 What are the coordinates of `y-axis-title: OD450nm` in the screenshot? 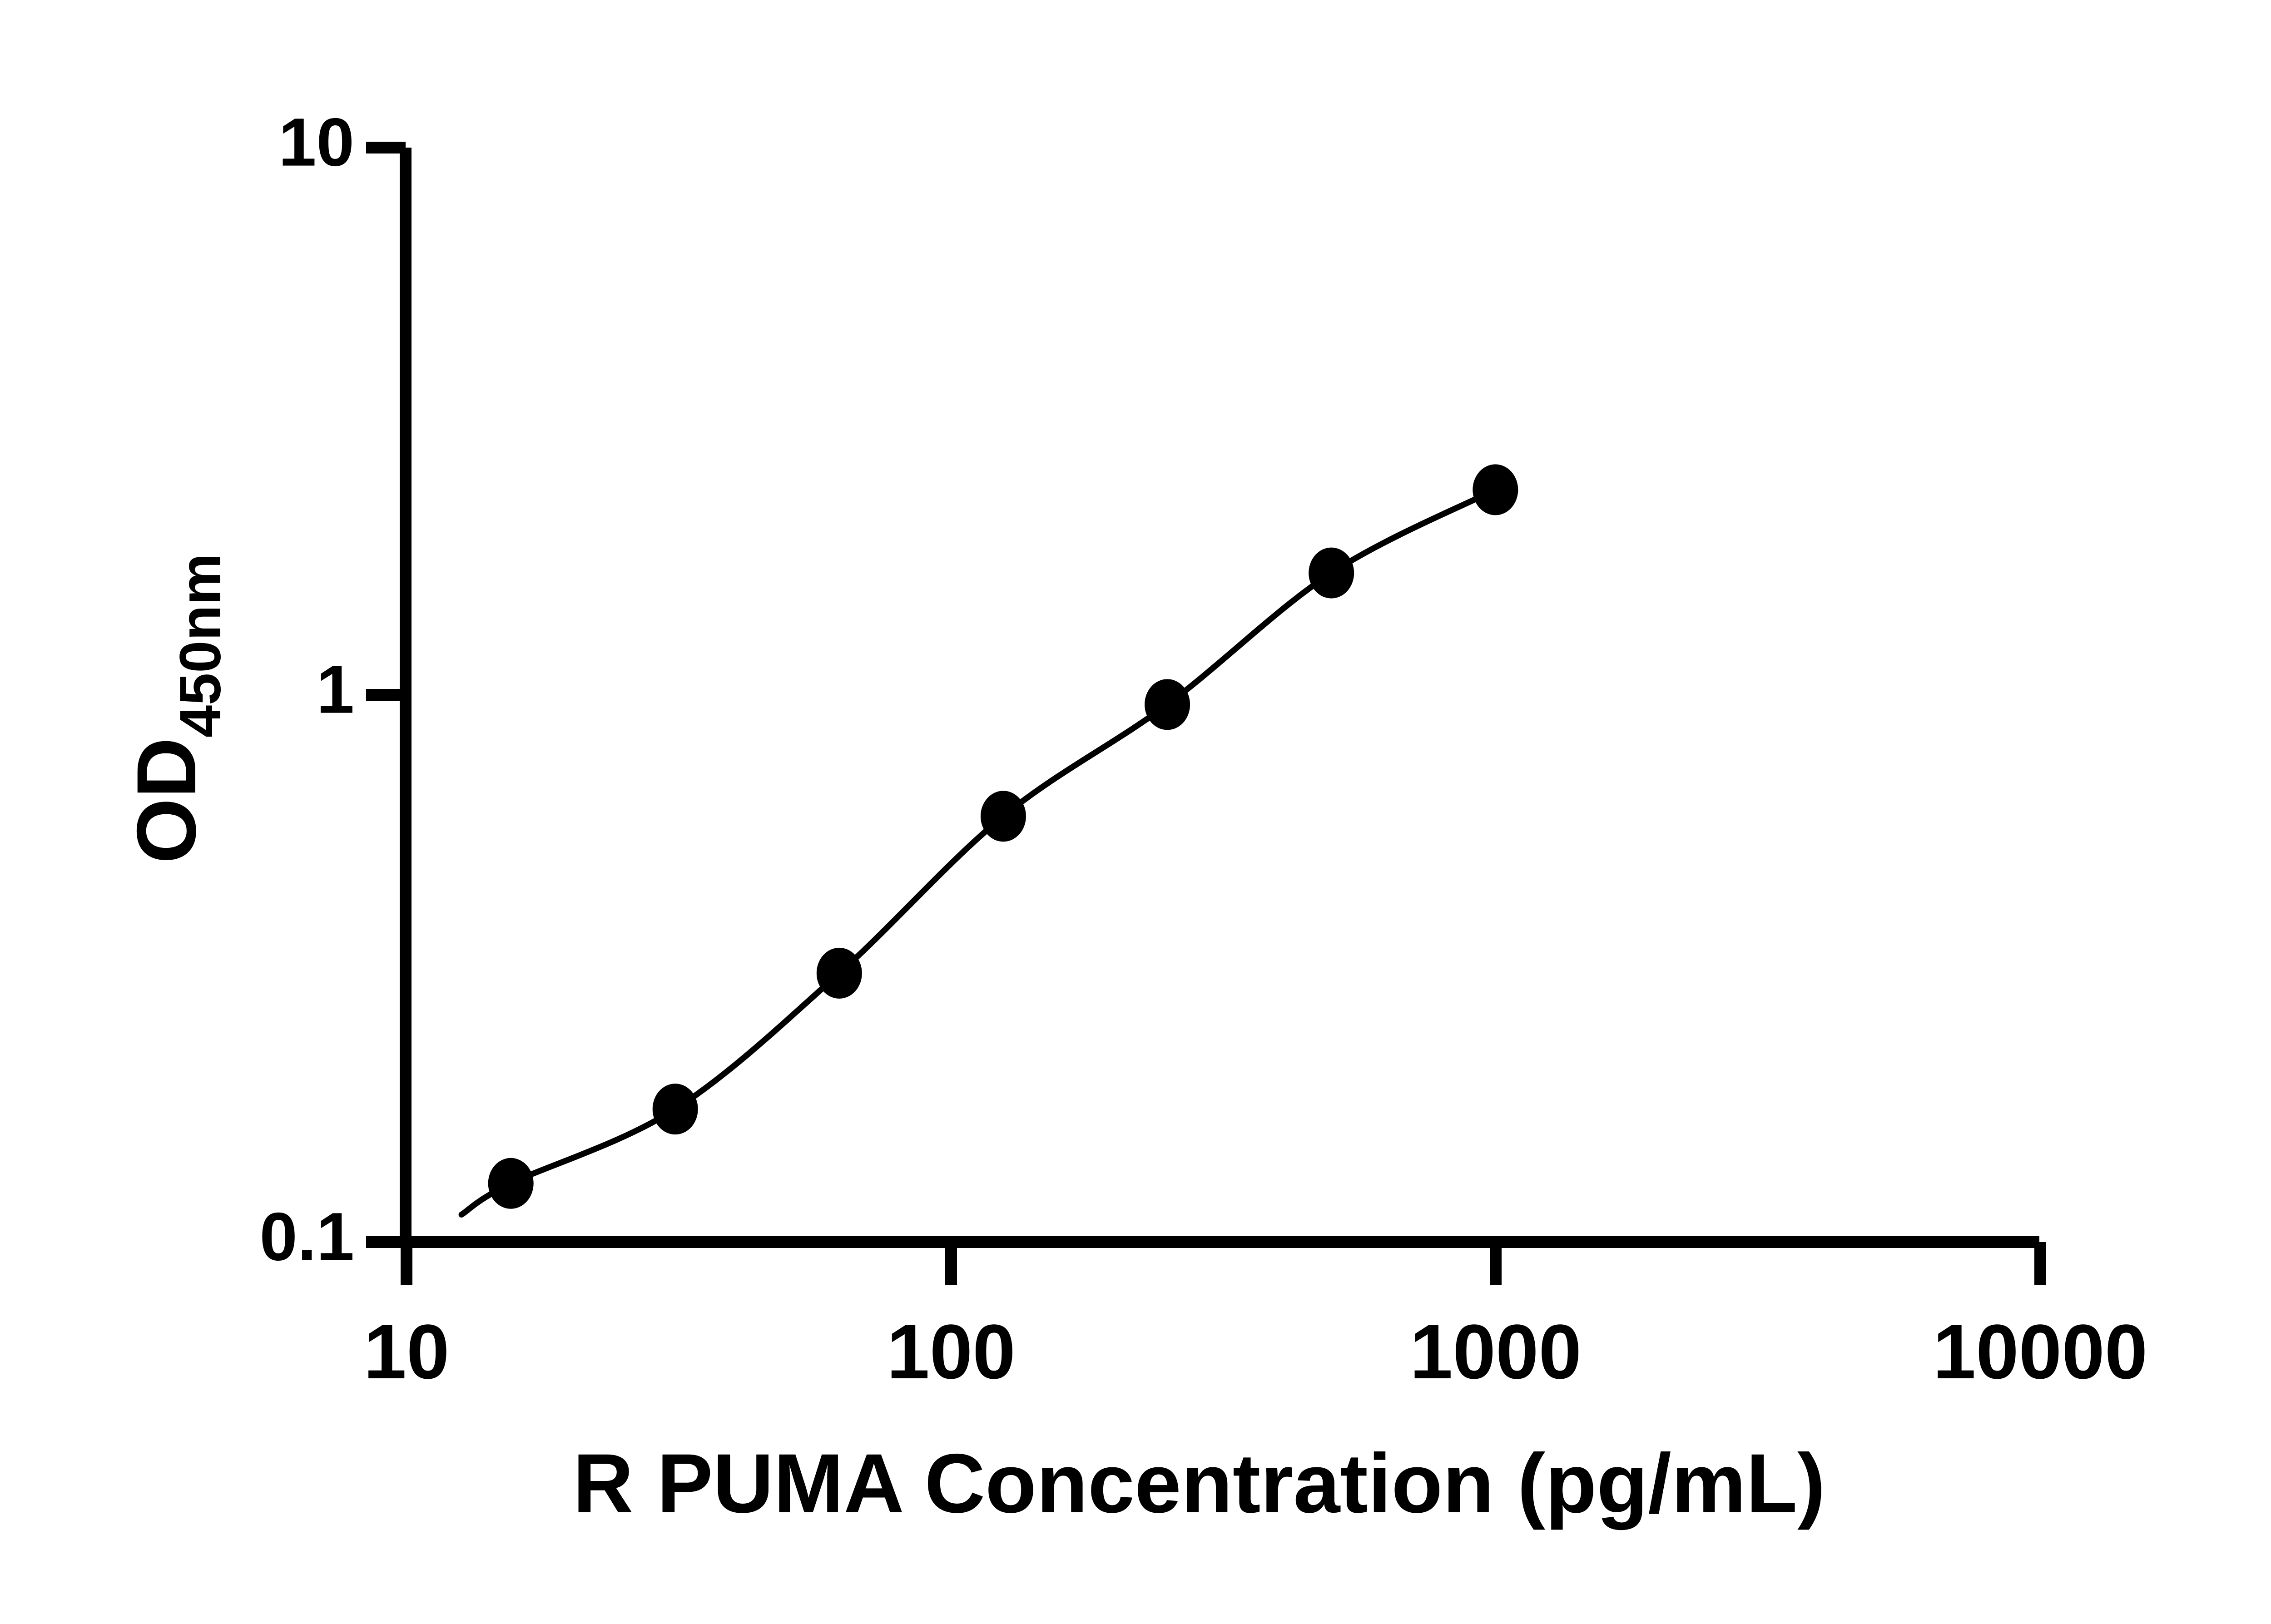 It's located at (176, 708).